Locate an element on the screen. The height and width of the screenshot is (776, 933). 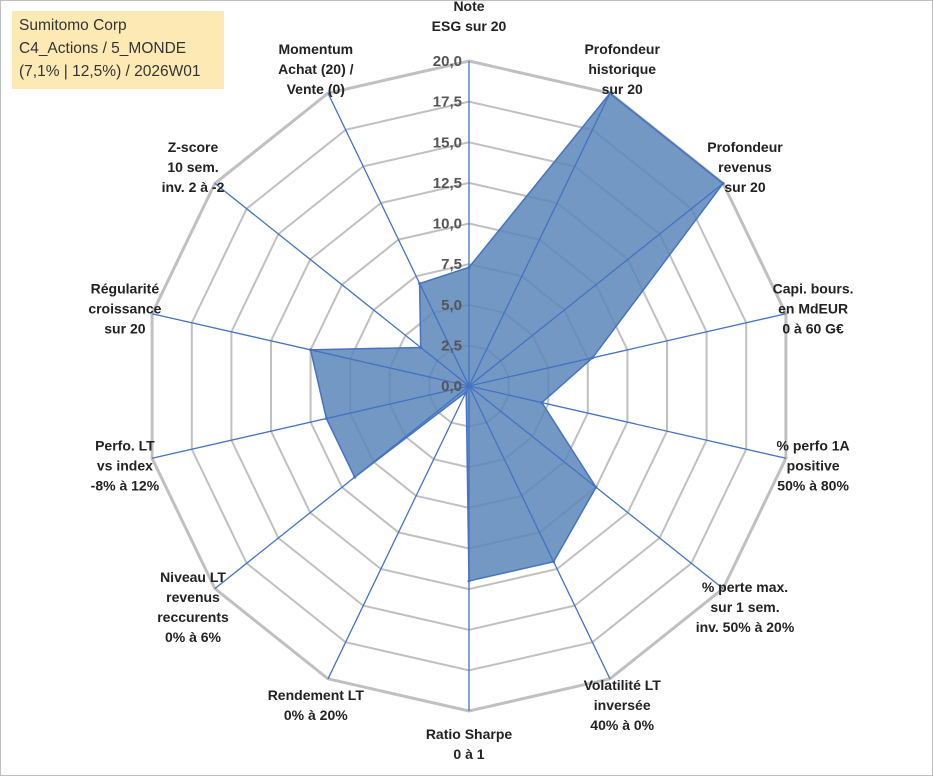
axis-label-line: % perte max. is located at coordinates (745, 587).